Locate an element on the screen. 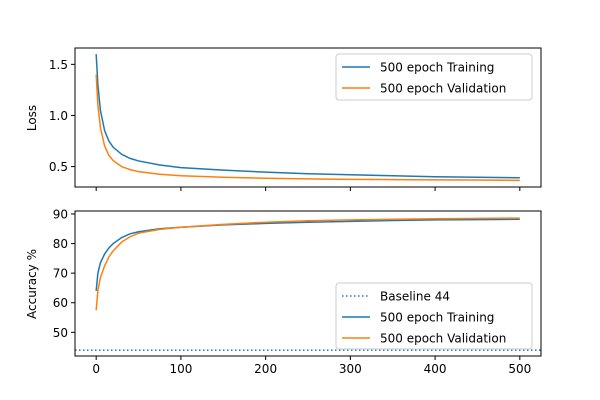  accuracy-x-tick-label: 400 is located at coordinates (435, 369).